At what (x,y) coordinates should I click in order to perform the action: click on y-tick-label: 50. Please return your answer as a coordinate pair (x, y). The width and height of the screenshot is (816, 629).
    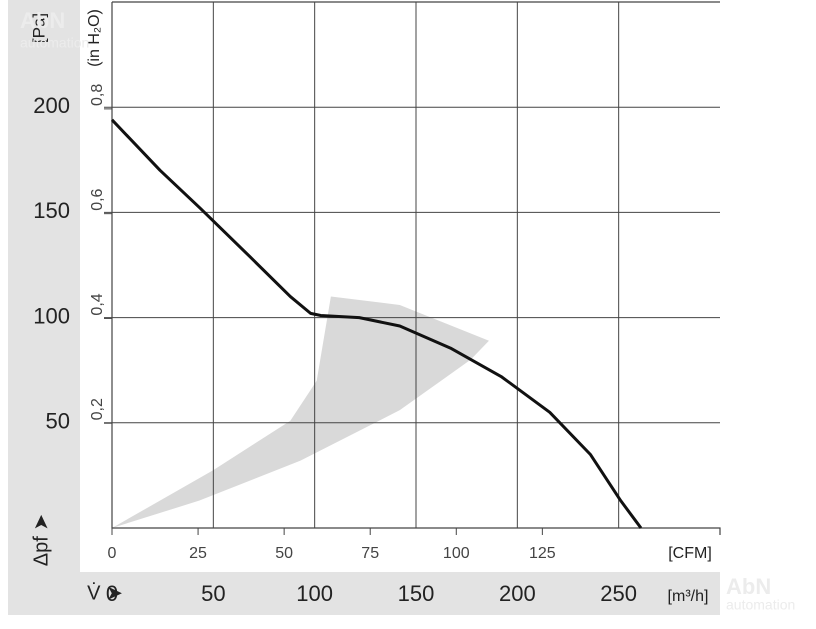
    Looking at the image, I should click on (58, 421).